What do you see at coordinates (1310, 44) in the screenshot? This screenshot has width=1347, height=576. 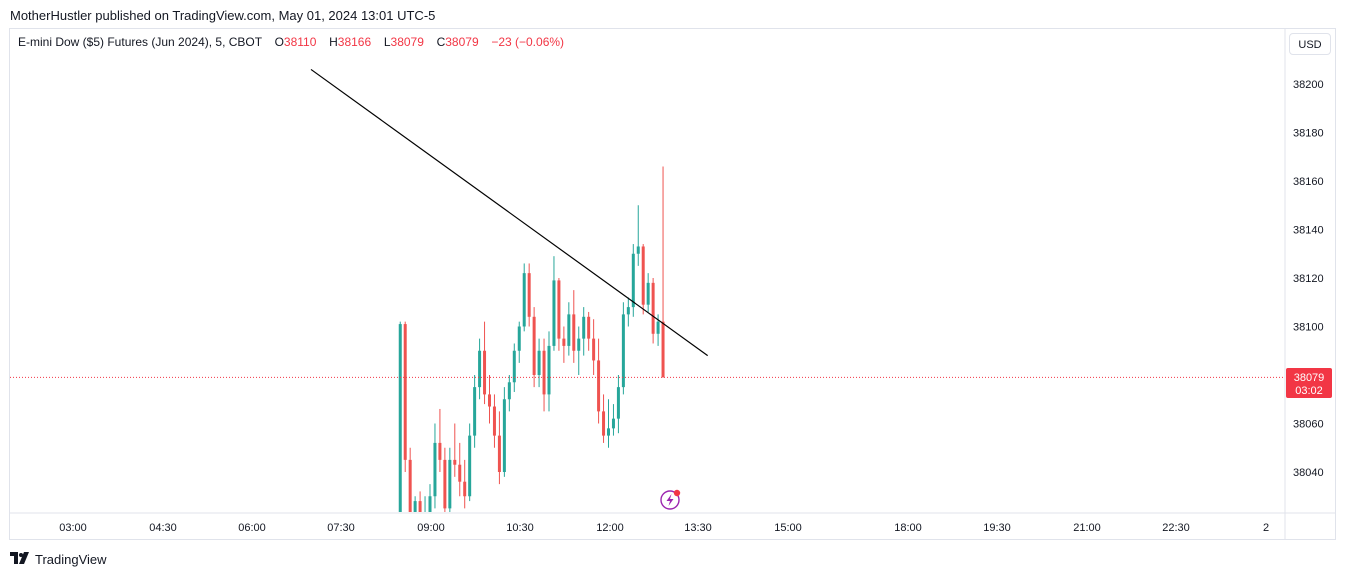 I see `currency-button: USD` at bounding box center [1310, 44].